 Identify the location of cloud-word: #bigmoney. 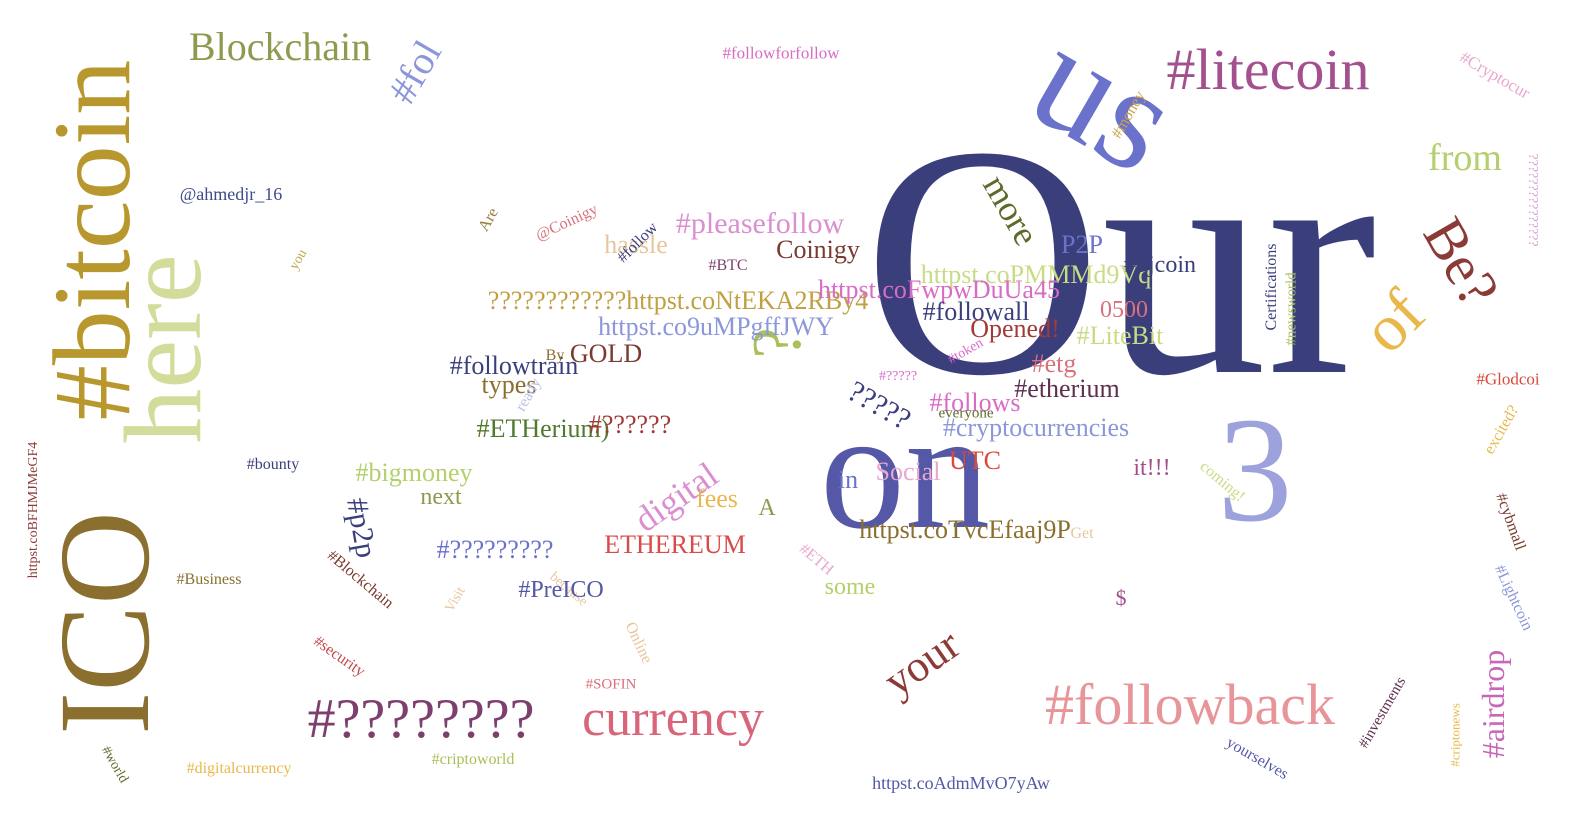
(414, 472).